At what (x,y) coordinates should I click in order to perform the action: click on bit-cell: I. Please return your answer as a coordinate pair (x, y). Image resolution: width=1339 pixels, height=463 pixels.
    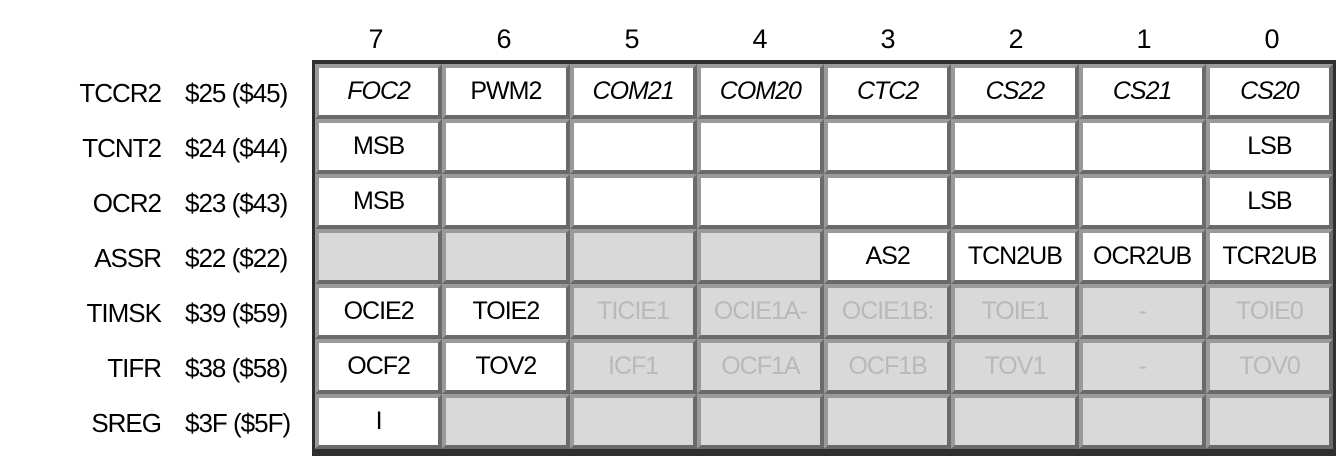
    Looking at the image, I should click on (379, 421).